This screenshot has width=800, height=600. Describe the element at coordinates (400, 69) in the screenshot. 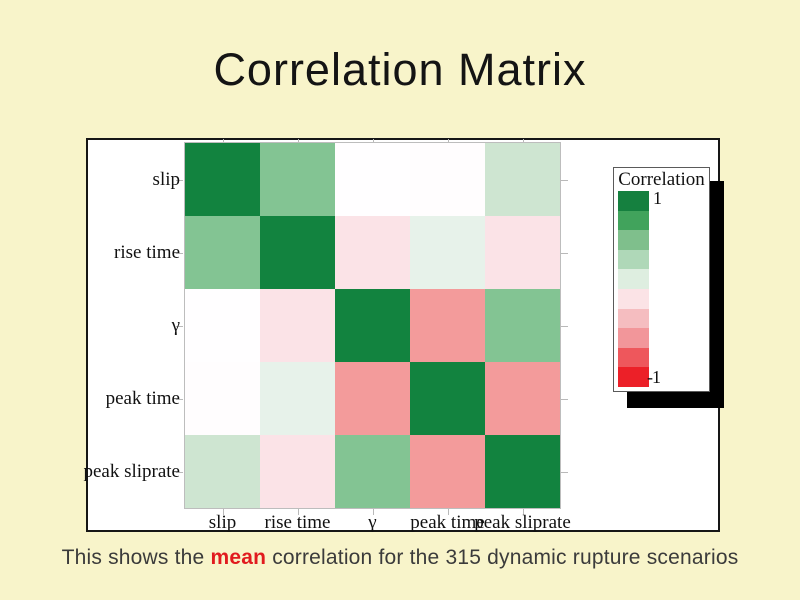

I see `slide-title: Correlation Matrix` at that location.